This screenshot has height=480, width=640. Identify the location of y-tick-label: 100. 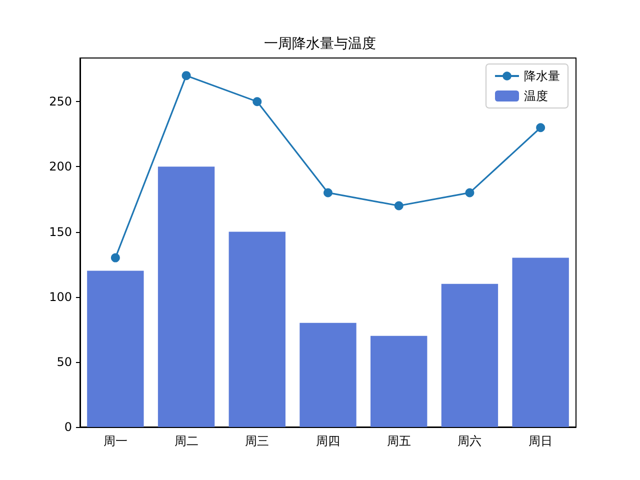
(60, 297).